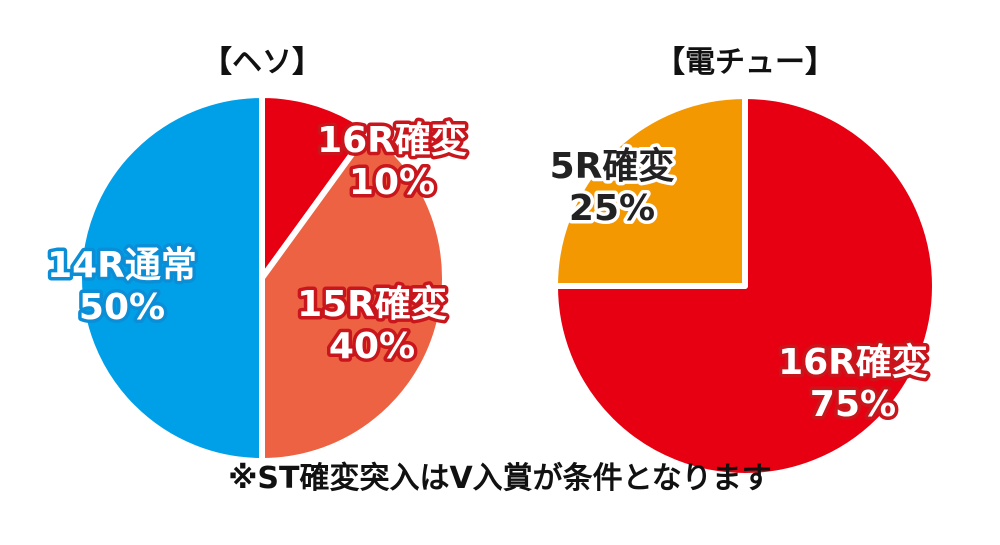 Image resolution: width=1000 pixels, height=545 pixels. What do you see at coordinates (745, 62) in the screenshot?
I see `denchu-chart-title: 【電チュー】` at bounding box center [745, 62].